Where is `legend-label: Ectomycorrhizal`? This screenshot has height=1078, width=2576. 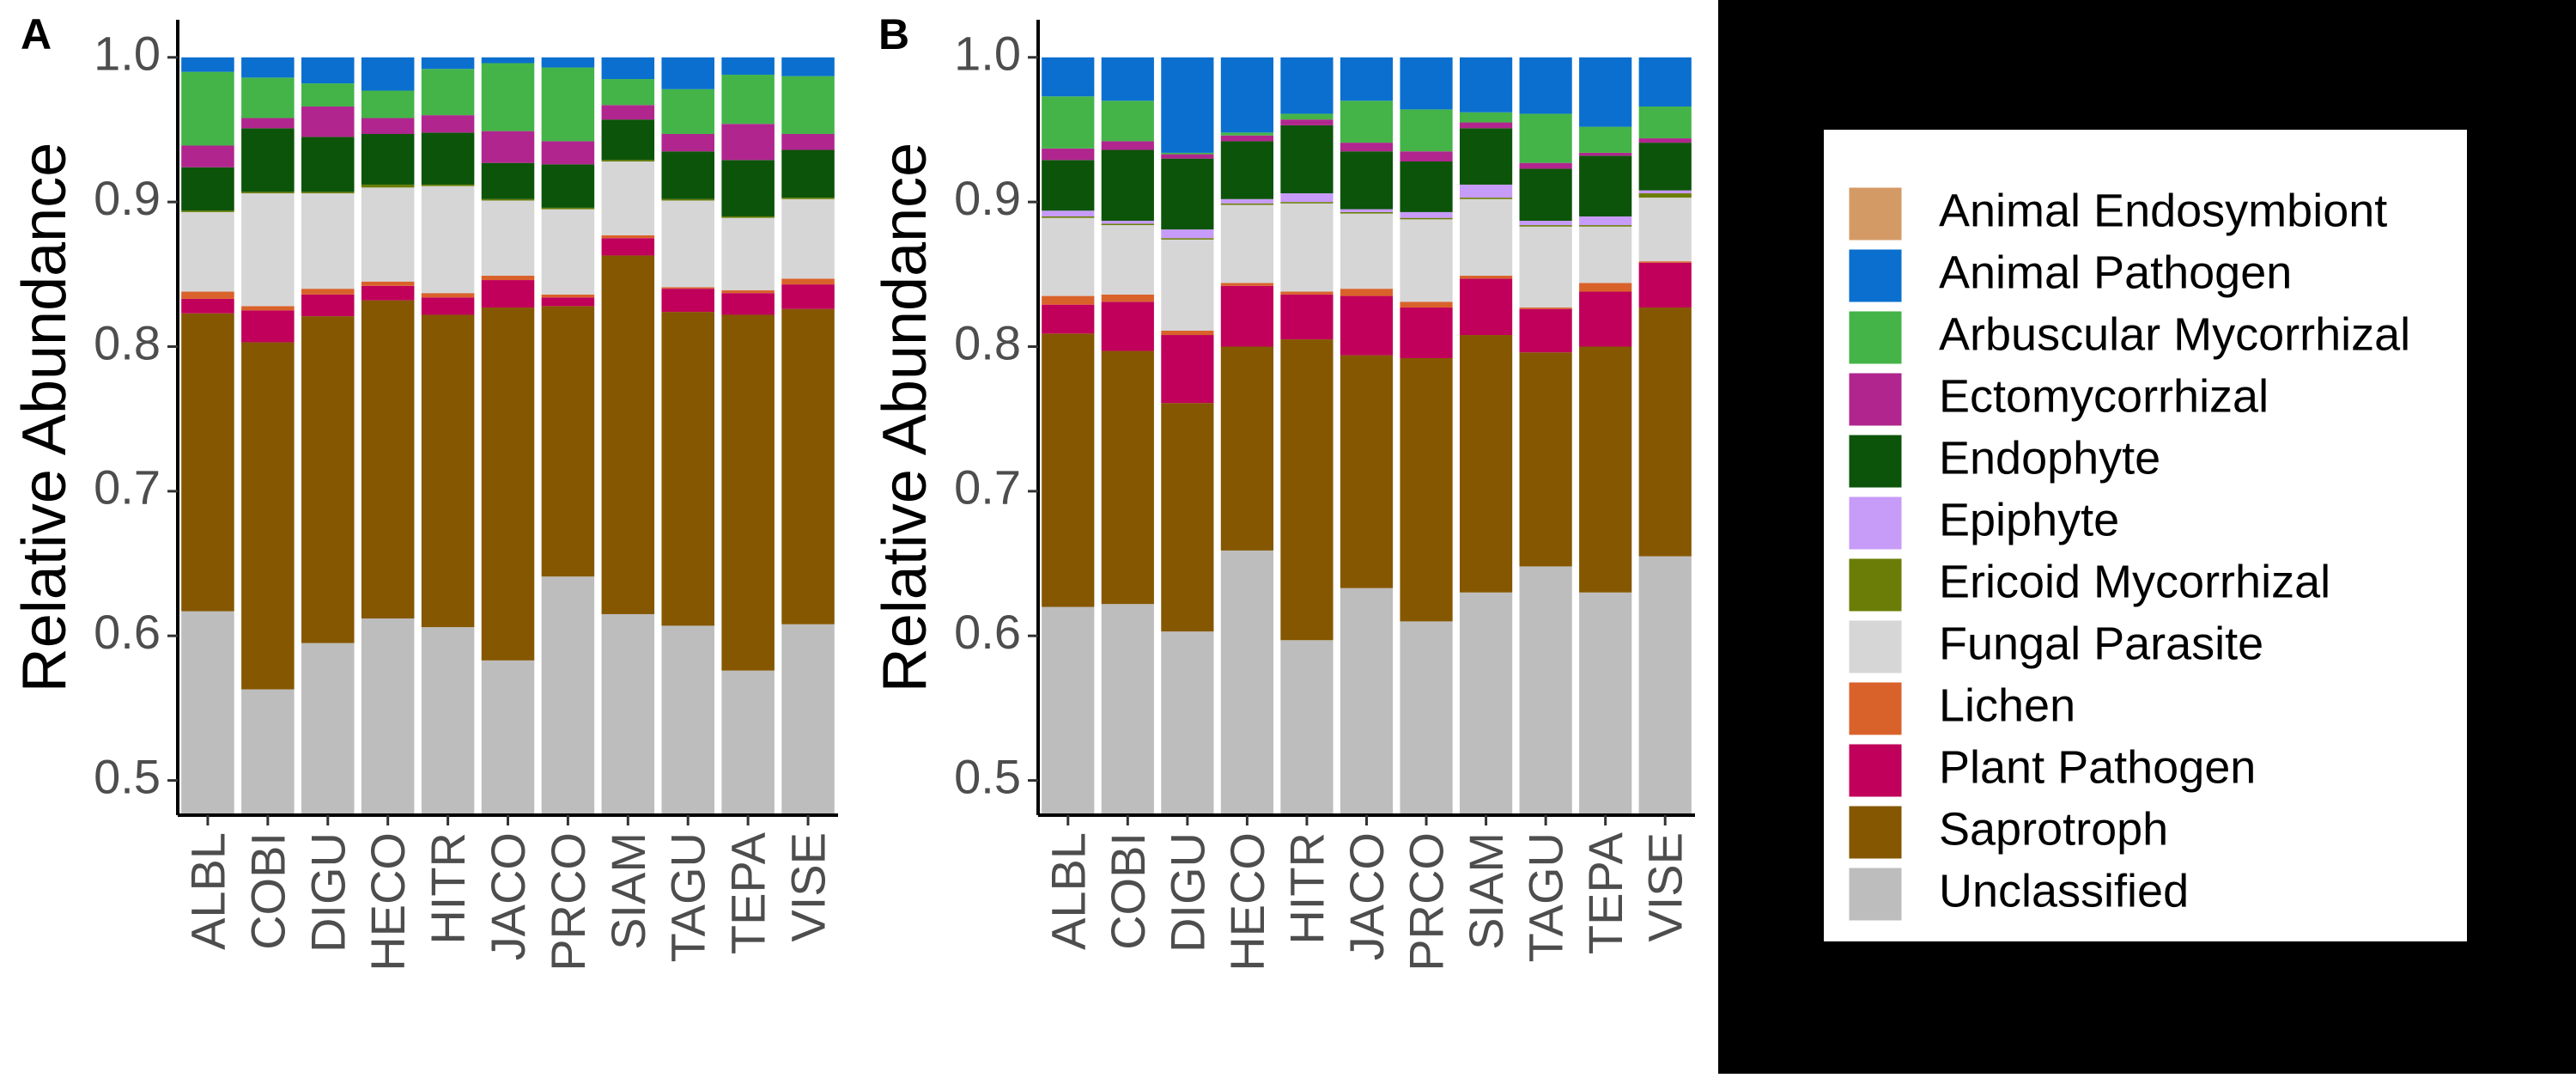
legend-label: Ectomycorrhizal is located at coordinates (2104, 396).